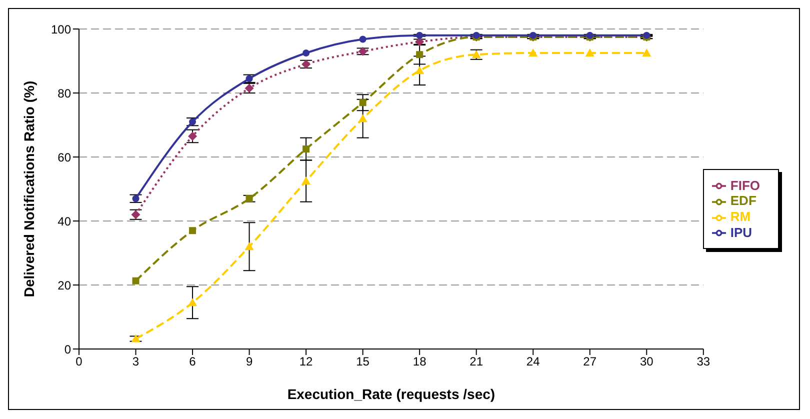 The image size is (810, 419). Describe the element at coordinates (647, 361) in the screenshot. I see `x-tick-label: 30` at that location.